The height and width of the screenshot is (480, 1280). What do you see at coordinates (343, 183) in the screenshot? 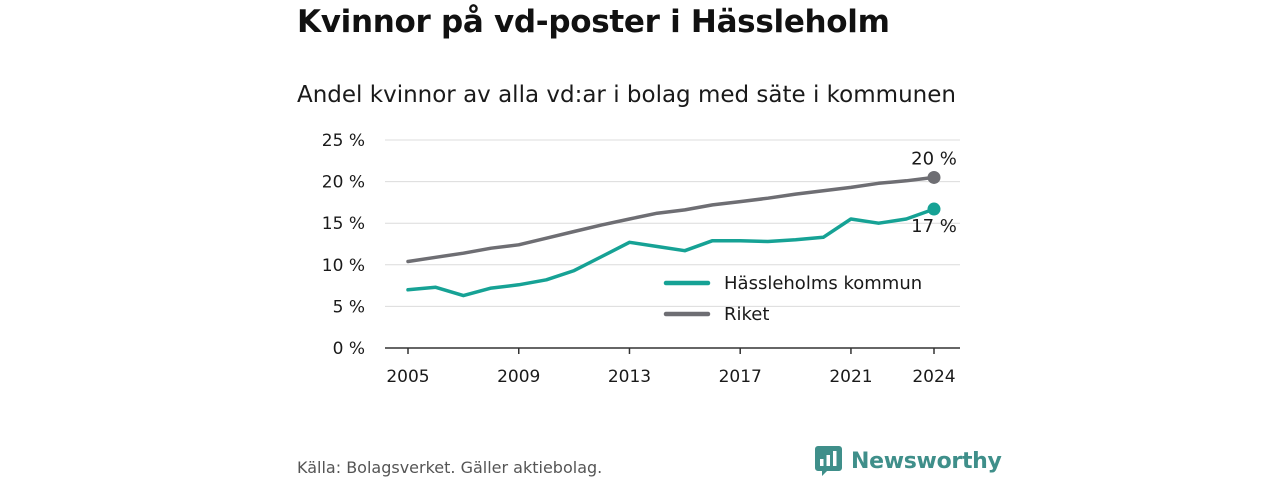
I see `y-tick-label: 20 %` at bounding box center [343, 183].